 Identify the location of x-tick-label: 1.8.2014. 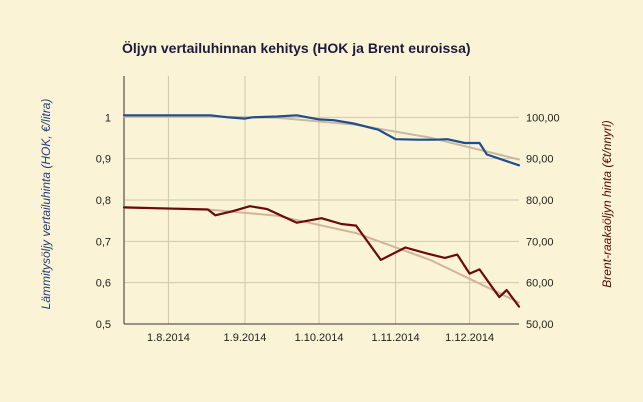
(168, 338).